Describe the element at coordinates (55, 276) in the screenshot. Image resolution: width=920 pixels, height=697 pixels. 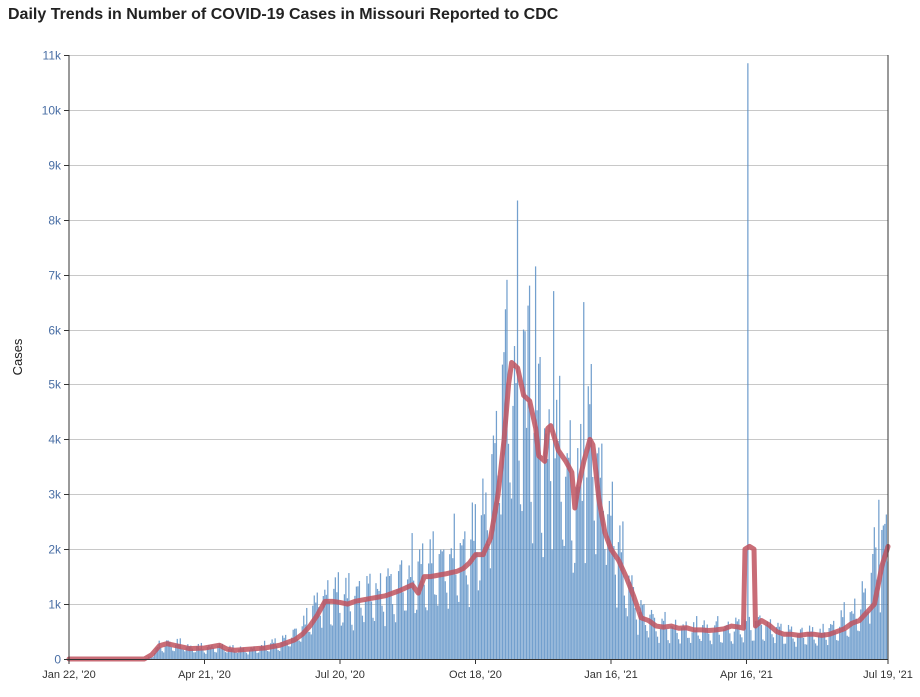
I see `y-tick-label: 7k` at that location.